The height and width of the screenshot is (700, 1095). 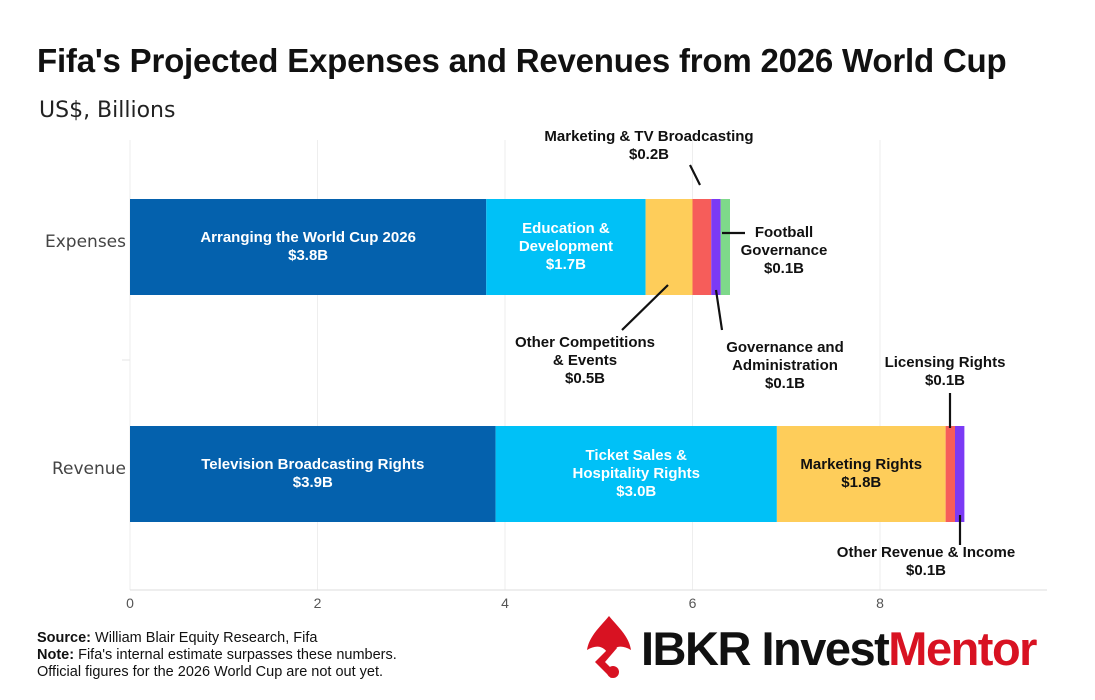 I want to click on callout-label-5-line-1: $0.1B, so click(x=926, y=570).